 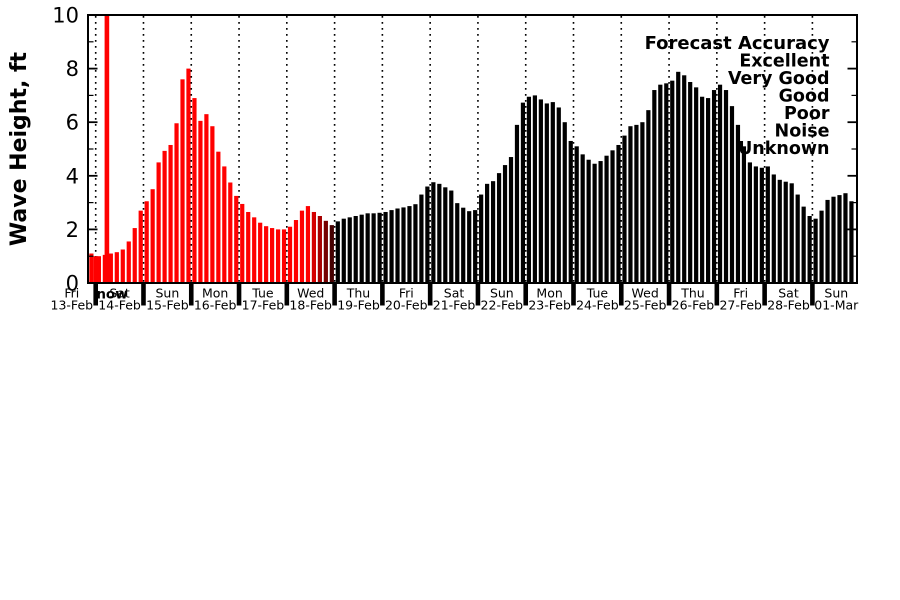 I want to click on date-label: 14-Feb, so click(x=119, y=305).